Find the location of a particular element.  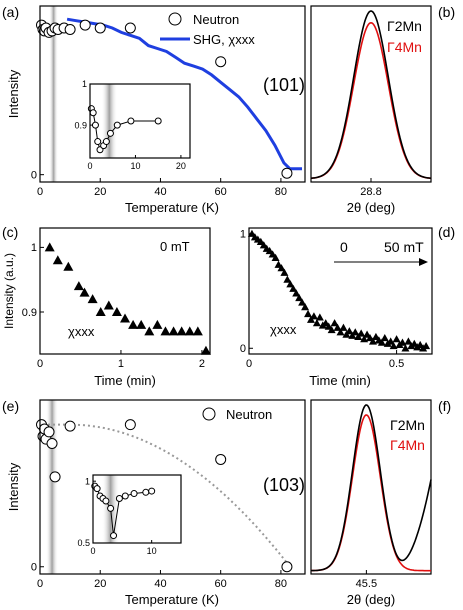

legend-a-neutron-marker is located at coordinates (175, 19).